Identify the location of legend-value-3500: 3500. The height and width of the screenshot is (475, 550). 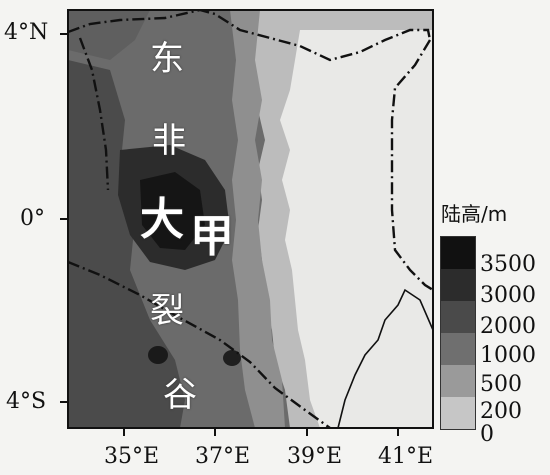
(508, 264).